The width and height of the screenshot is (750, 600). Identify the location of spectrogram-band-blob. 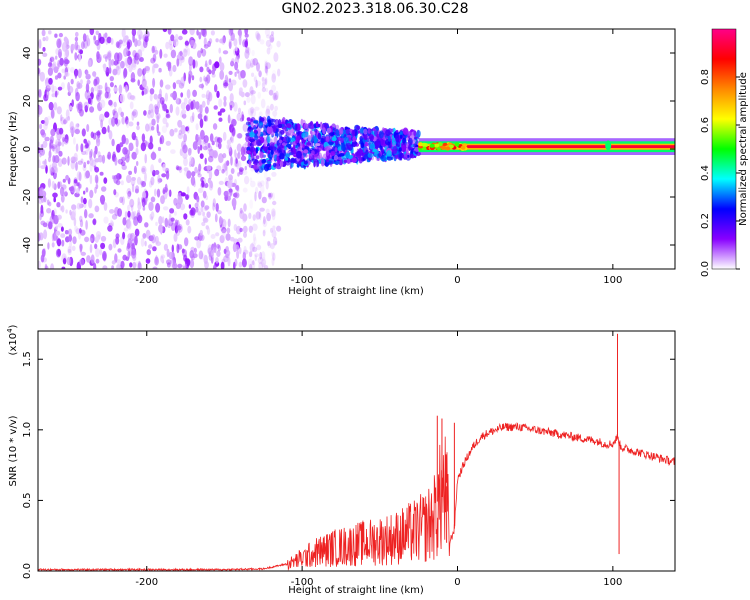
(451, 146).